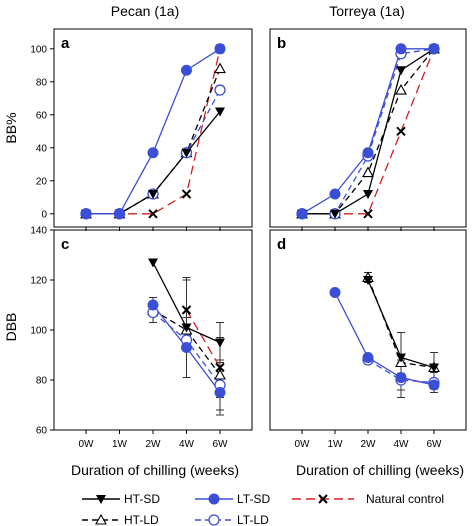 The width and height of the screenshot is (474, 526). I want to click on y-tick-label: 140, so click(38, 231).